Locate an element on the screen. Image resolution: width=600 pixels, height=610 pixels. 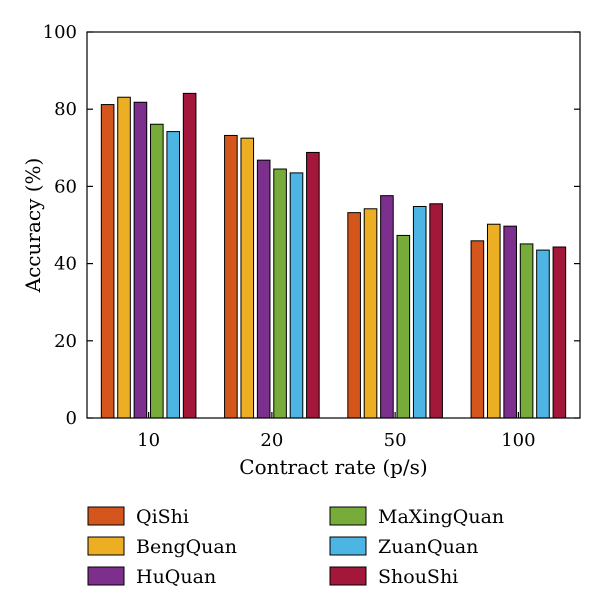
x-tick-label: 10 is located at coordinates (148, 440).